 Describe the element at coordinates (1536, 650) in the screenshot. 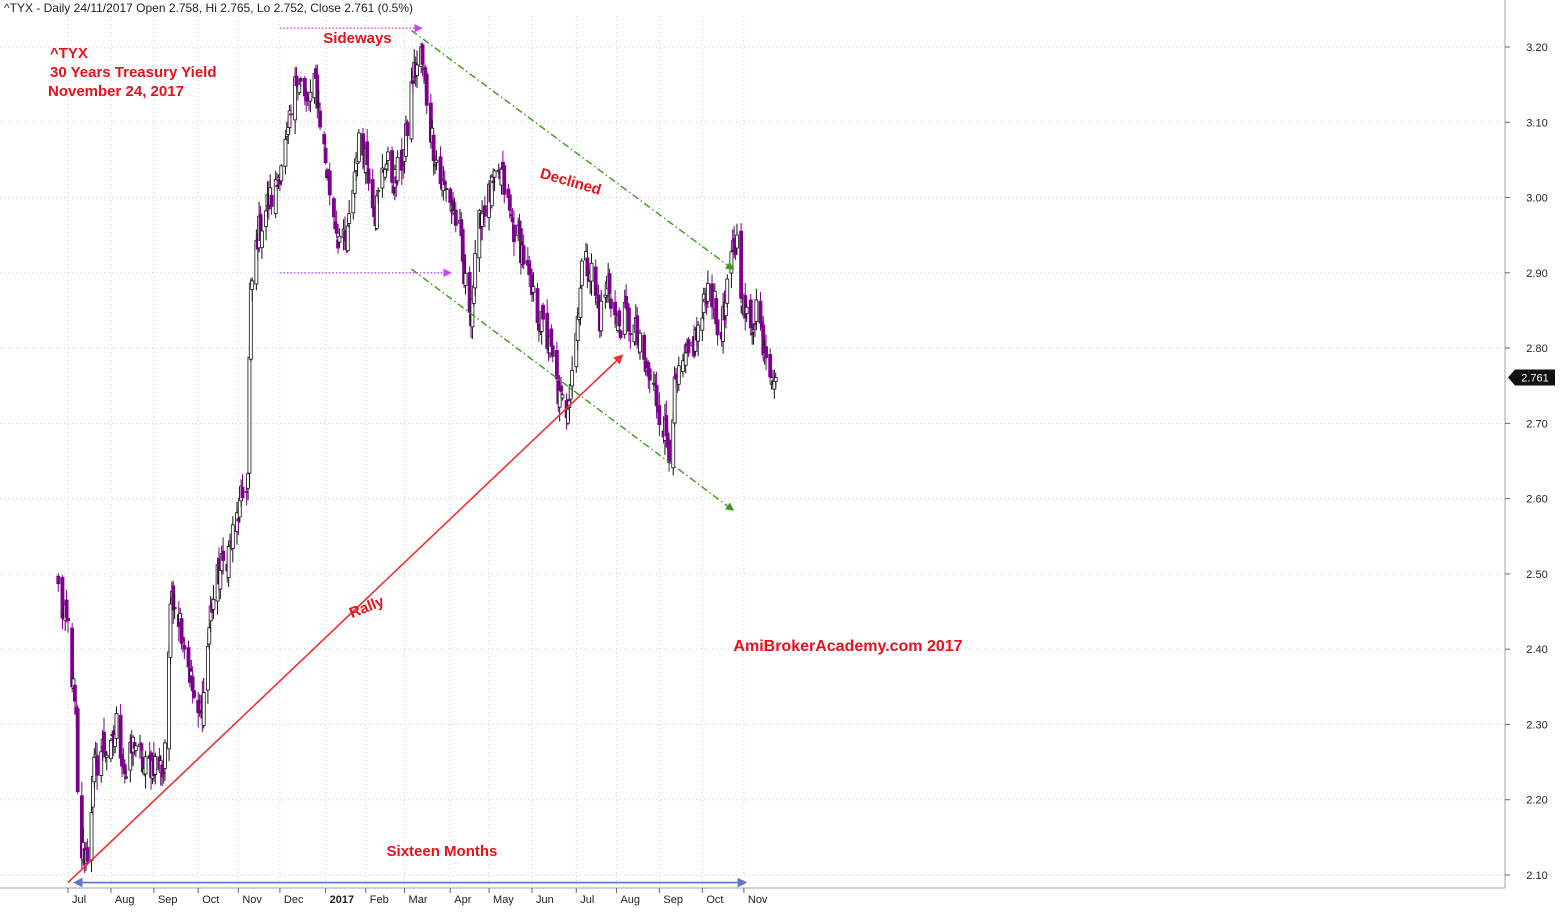

I see `y-tick-label: 2.40` at that location.